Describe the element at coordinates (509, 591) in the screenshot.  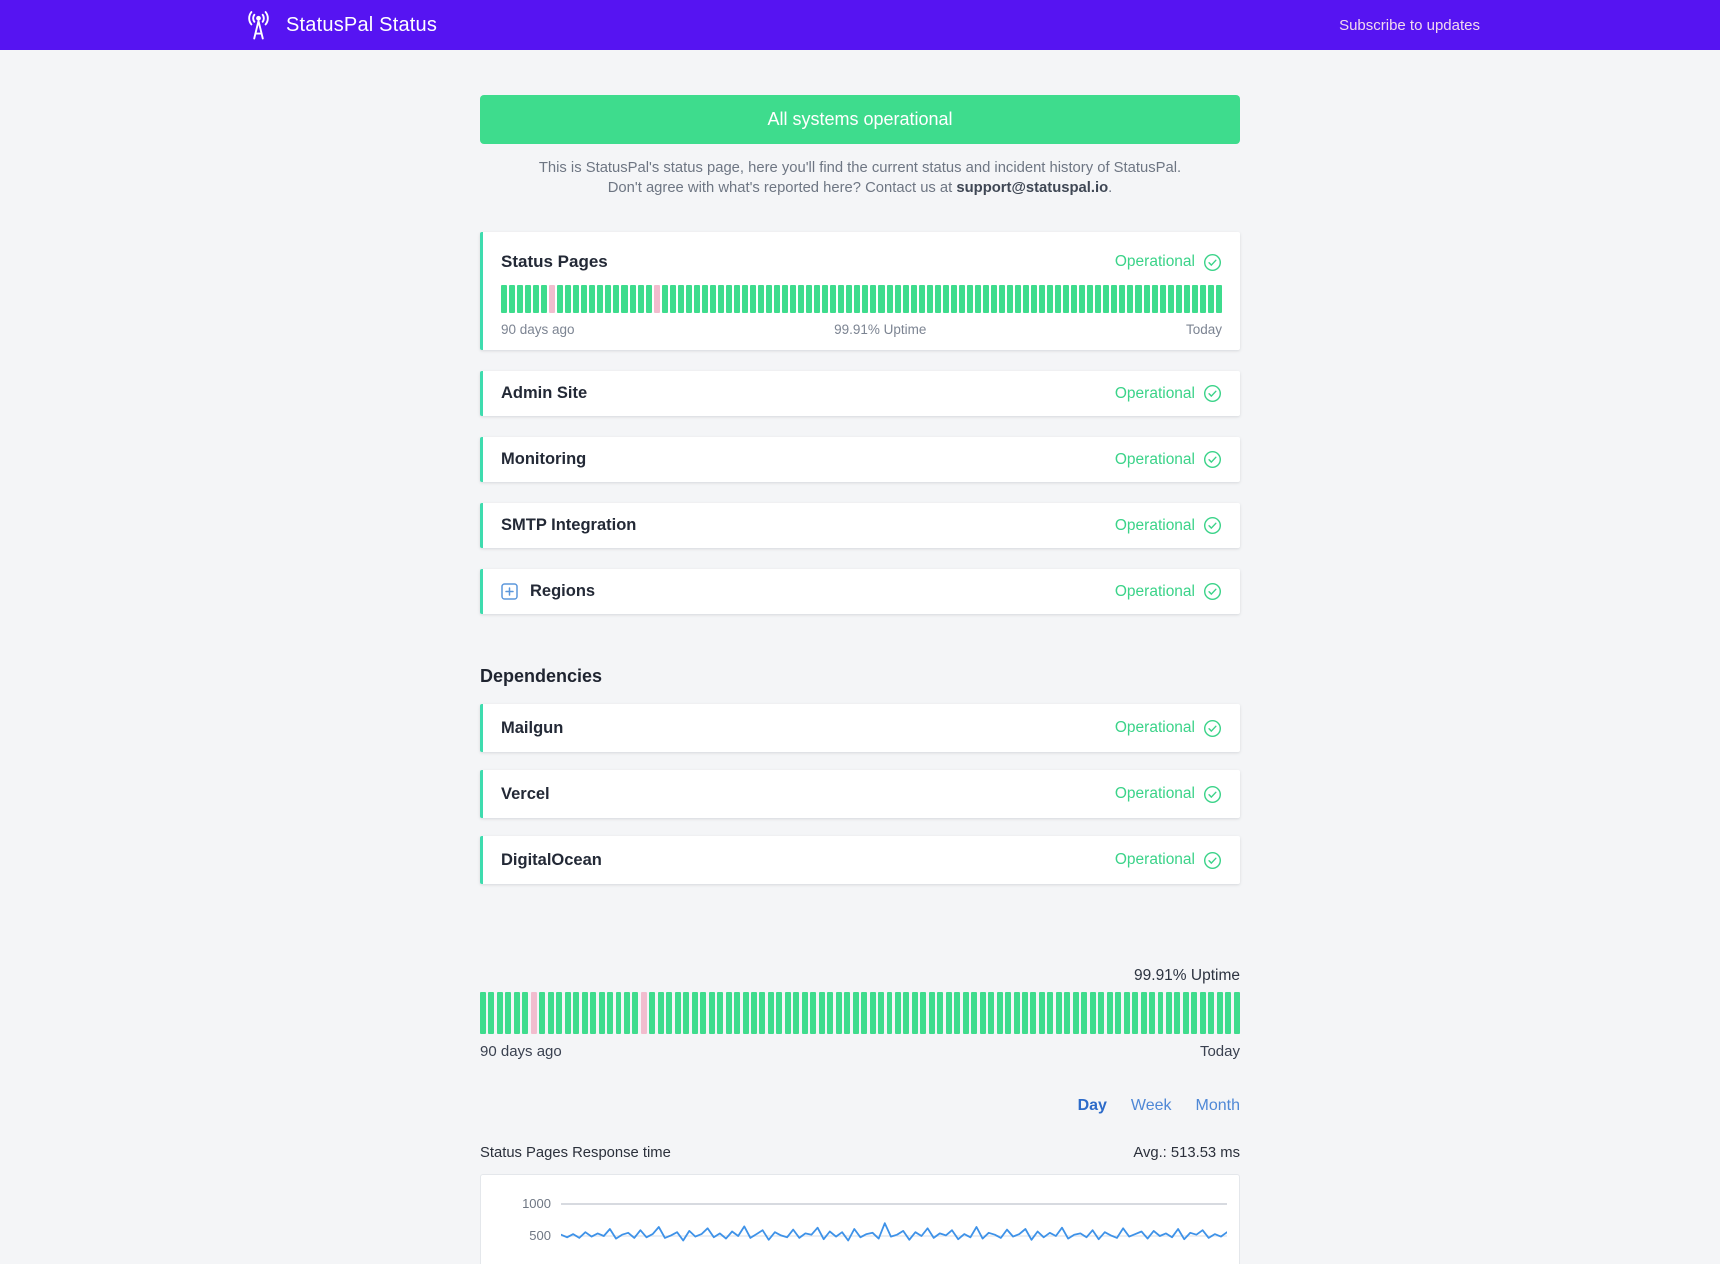
I see `expand-plus-icon` at that location.